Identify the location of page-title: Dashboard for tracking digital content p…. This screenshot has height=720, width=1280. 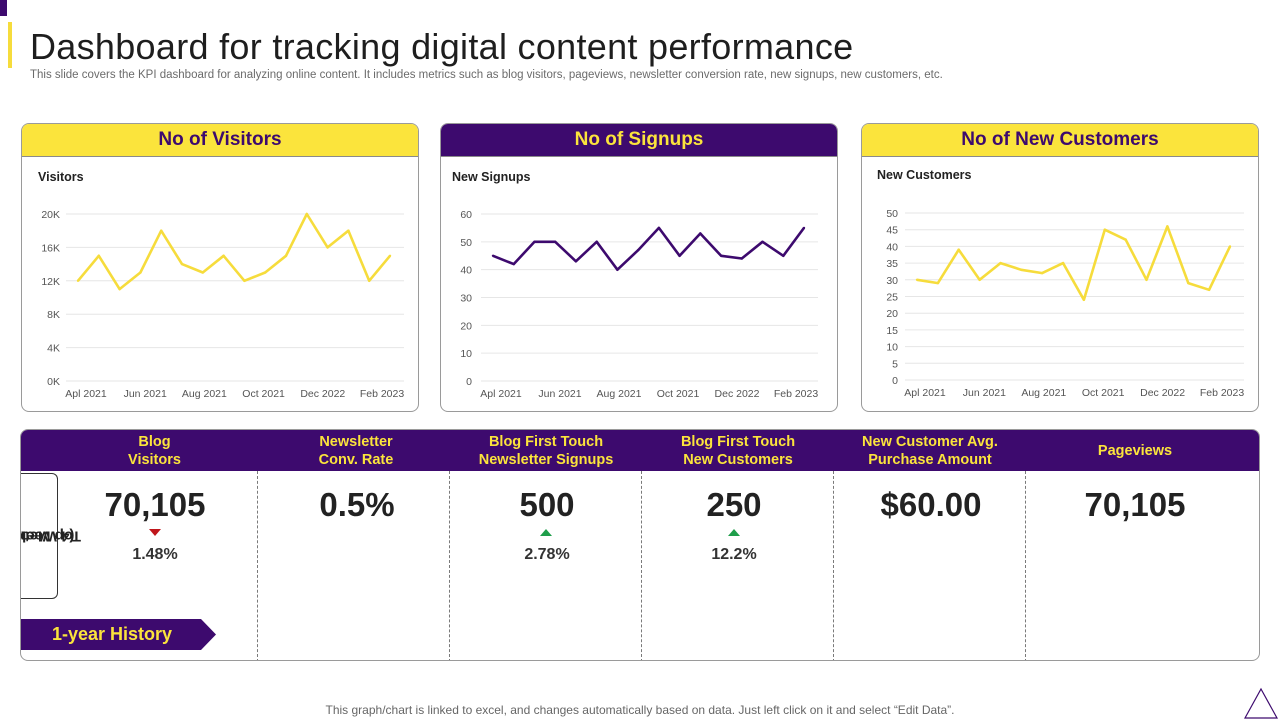
(442, 46).